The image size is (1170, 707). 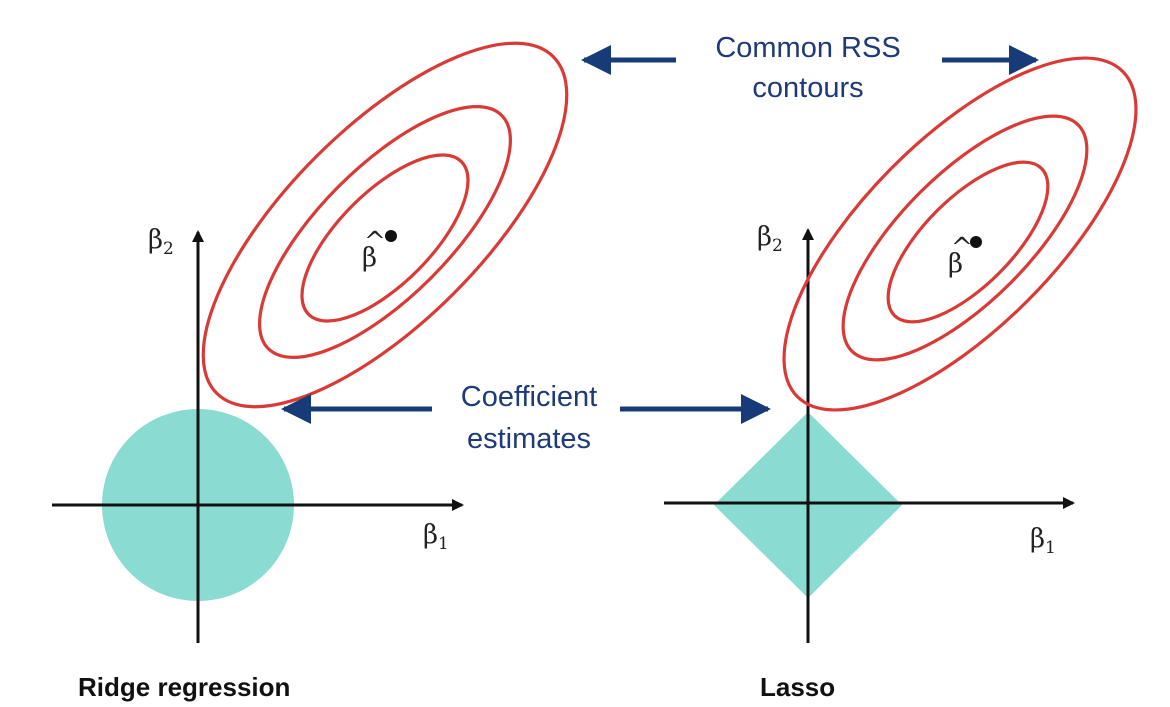 What do you see at coordinates (161, 242) in the screenshot?
I see `ridge-y-axis-label: β2` at bounding box center [161, 242].